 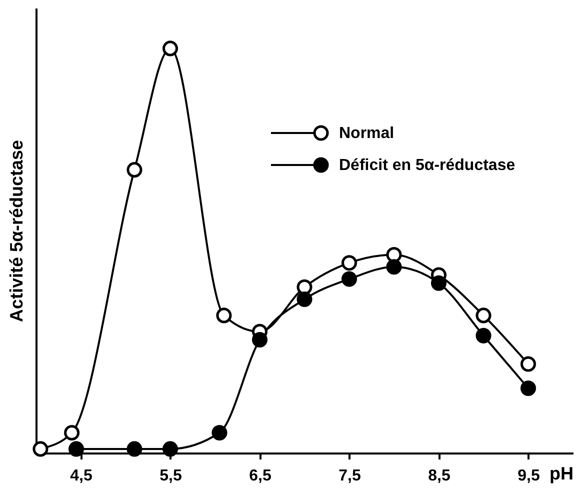 What do you see at coordinates (366, 133) in the screenshot?
I see `legend-label: Normal` at bounding box center [366, 133].